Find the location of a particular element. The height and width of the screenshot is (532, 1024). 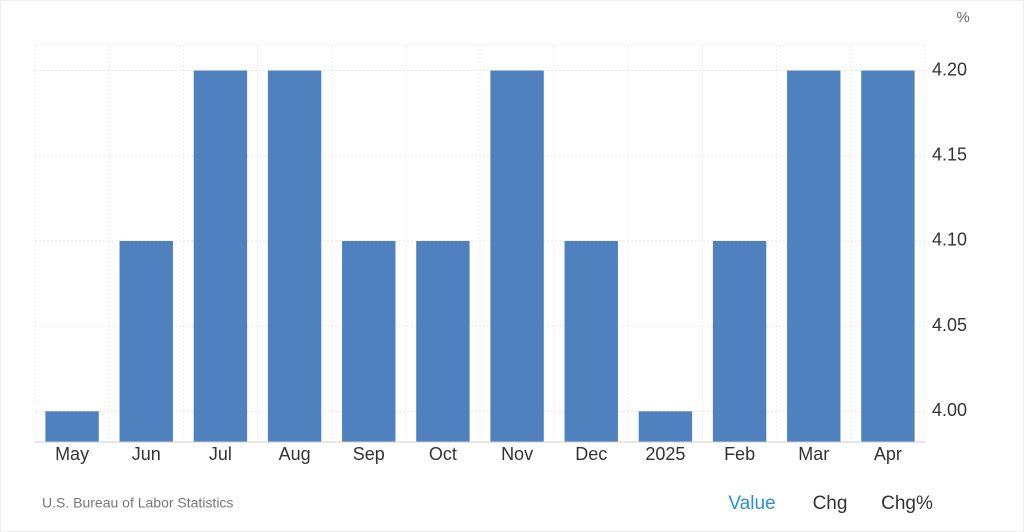

chg-button: Chg is located at coordinates (830, 503).